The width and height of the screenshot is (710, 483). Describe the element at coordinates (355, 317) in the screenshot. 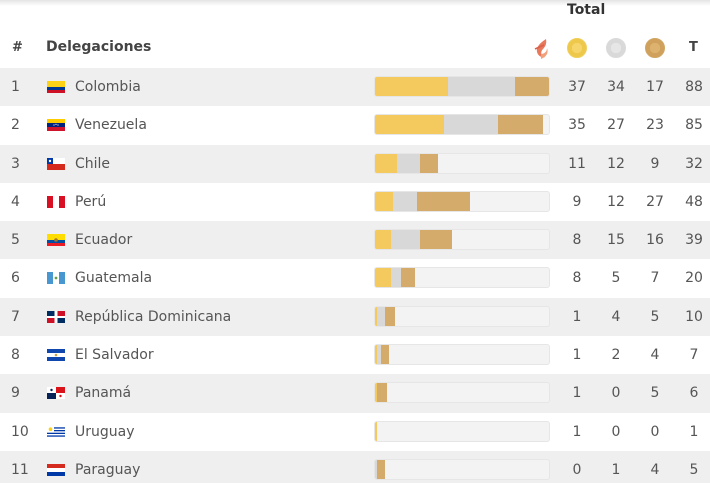

I see `table-row: 7 República Dominicana 1 4 5 10` at that location.